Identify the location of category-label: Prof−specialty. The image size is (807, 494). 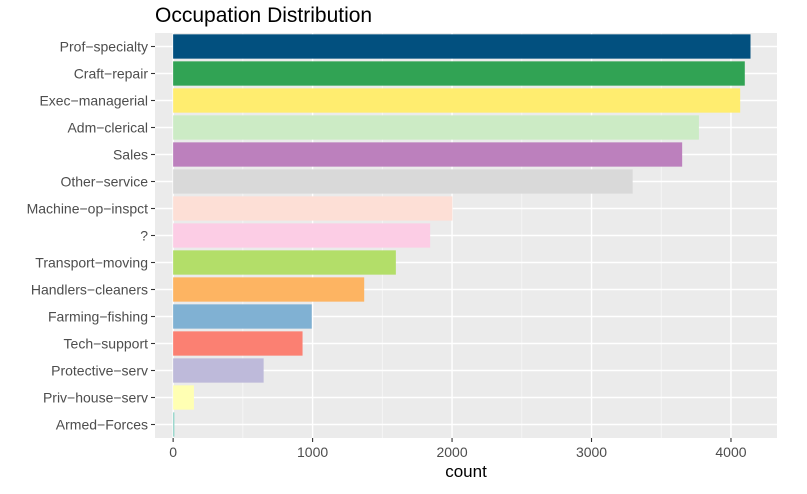
(104, 47).